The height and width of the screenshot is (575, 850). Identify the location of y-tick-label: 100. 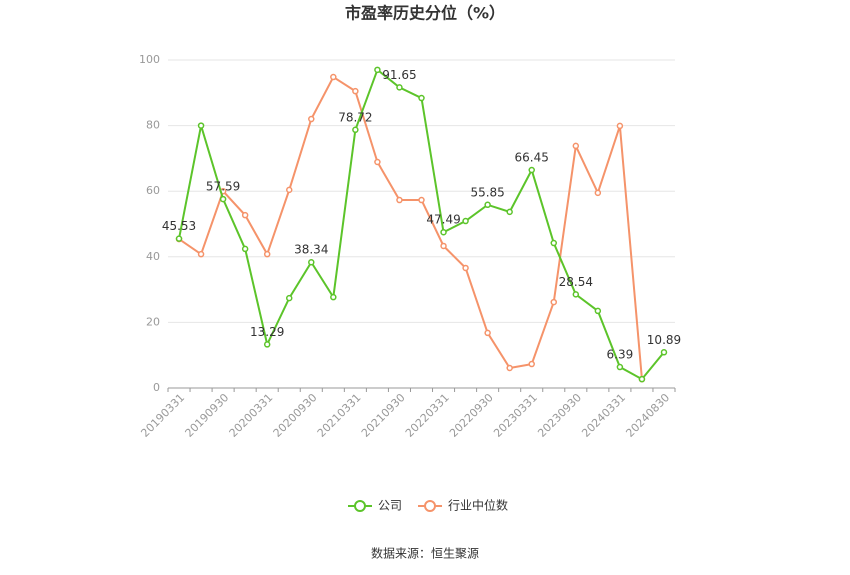
(149, 59).